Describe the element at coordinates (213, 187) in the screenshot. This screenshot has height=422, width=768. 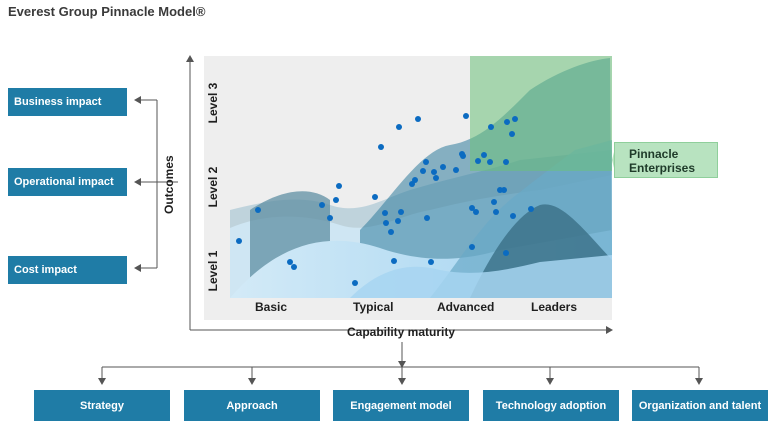
I see `level-2-label: Level 2` at that location.